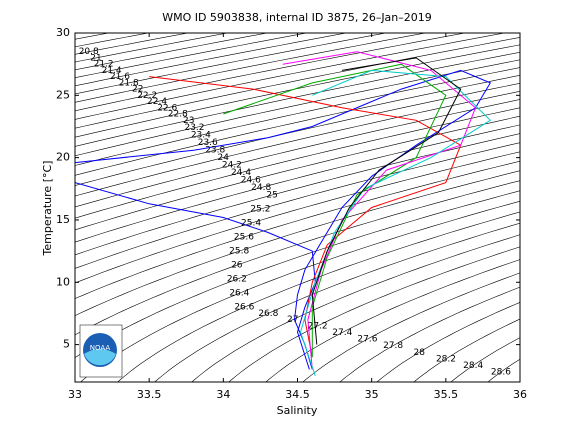  Describe the element at coordinates (446, 394) in the screenshot. I see `x-tick-label: 35.5` at that location.